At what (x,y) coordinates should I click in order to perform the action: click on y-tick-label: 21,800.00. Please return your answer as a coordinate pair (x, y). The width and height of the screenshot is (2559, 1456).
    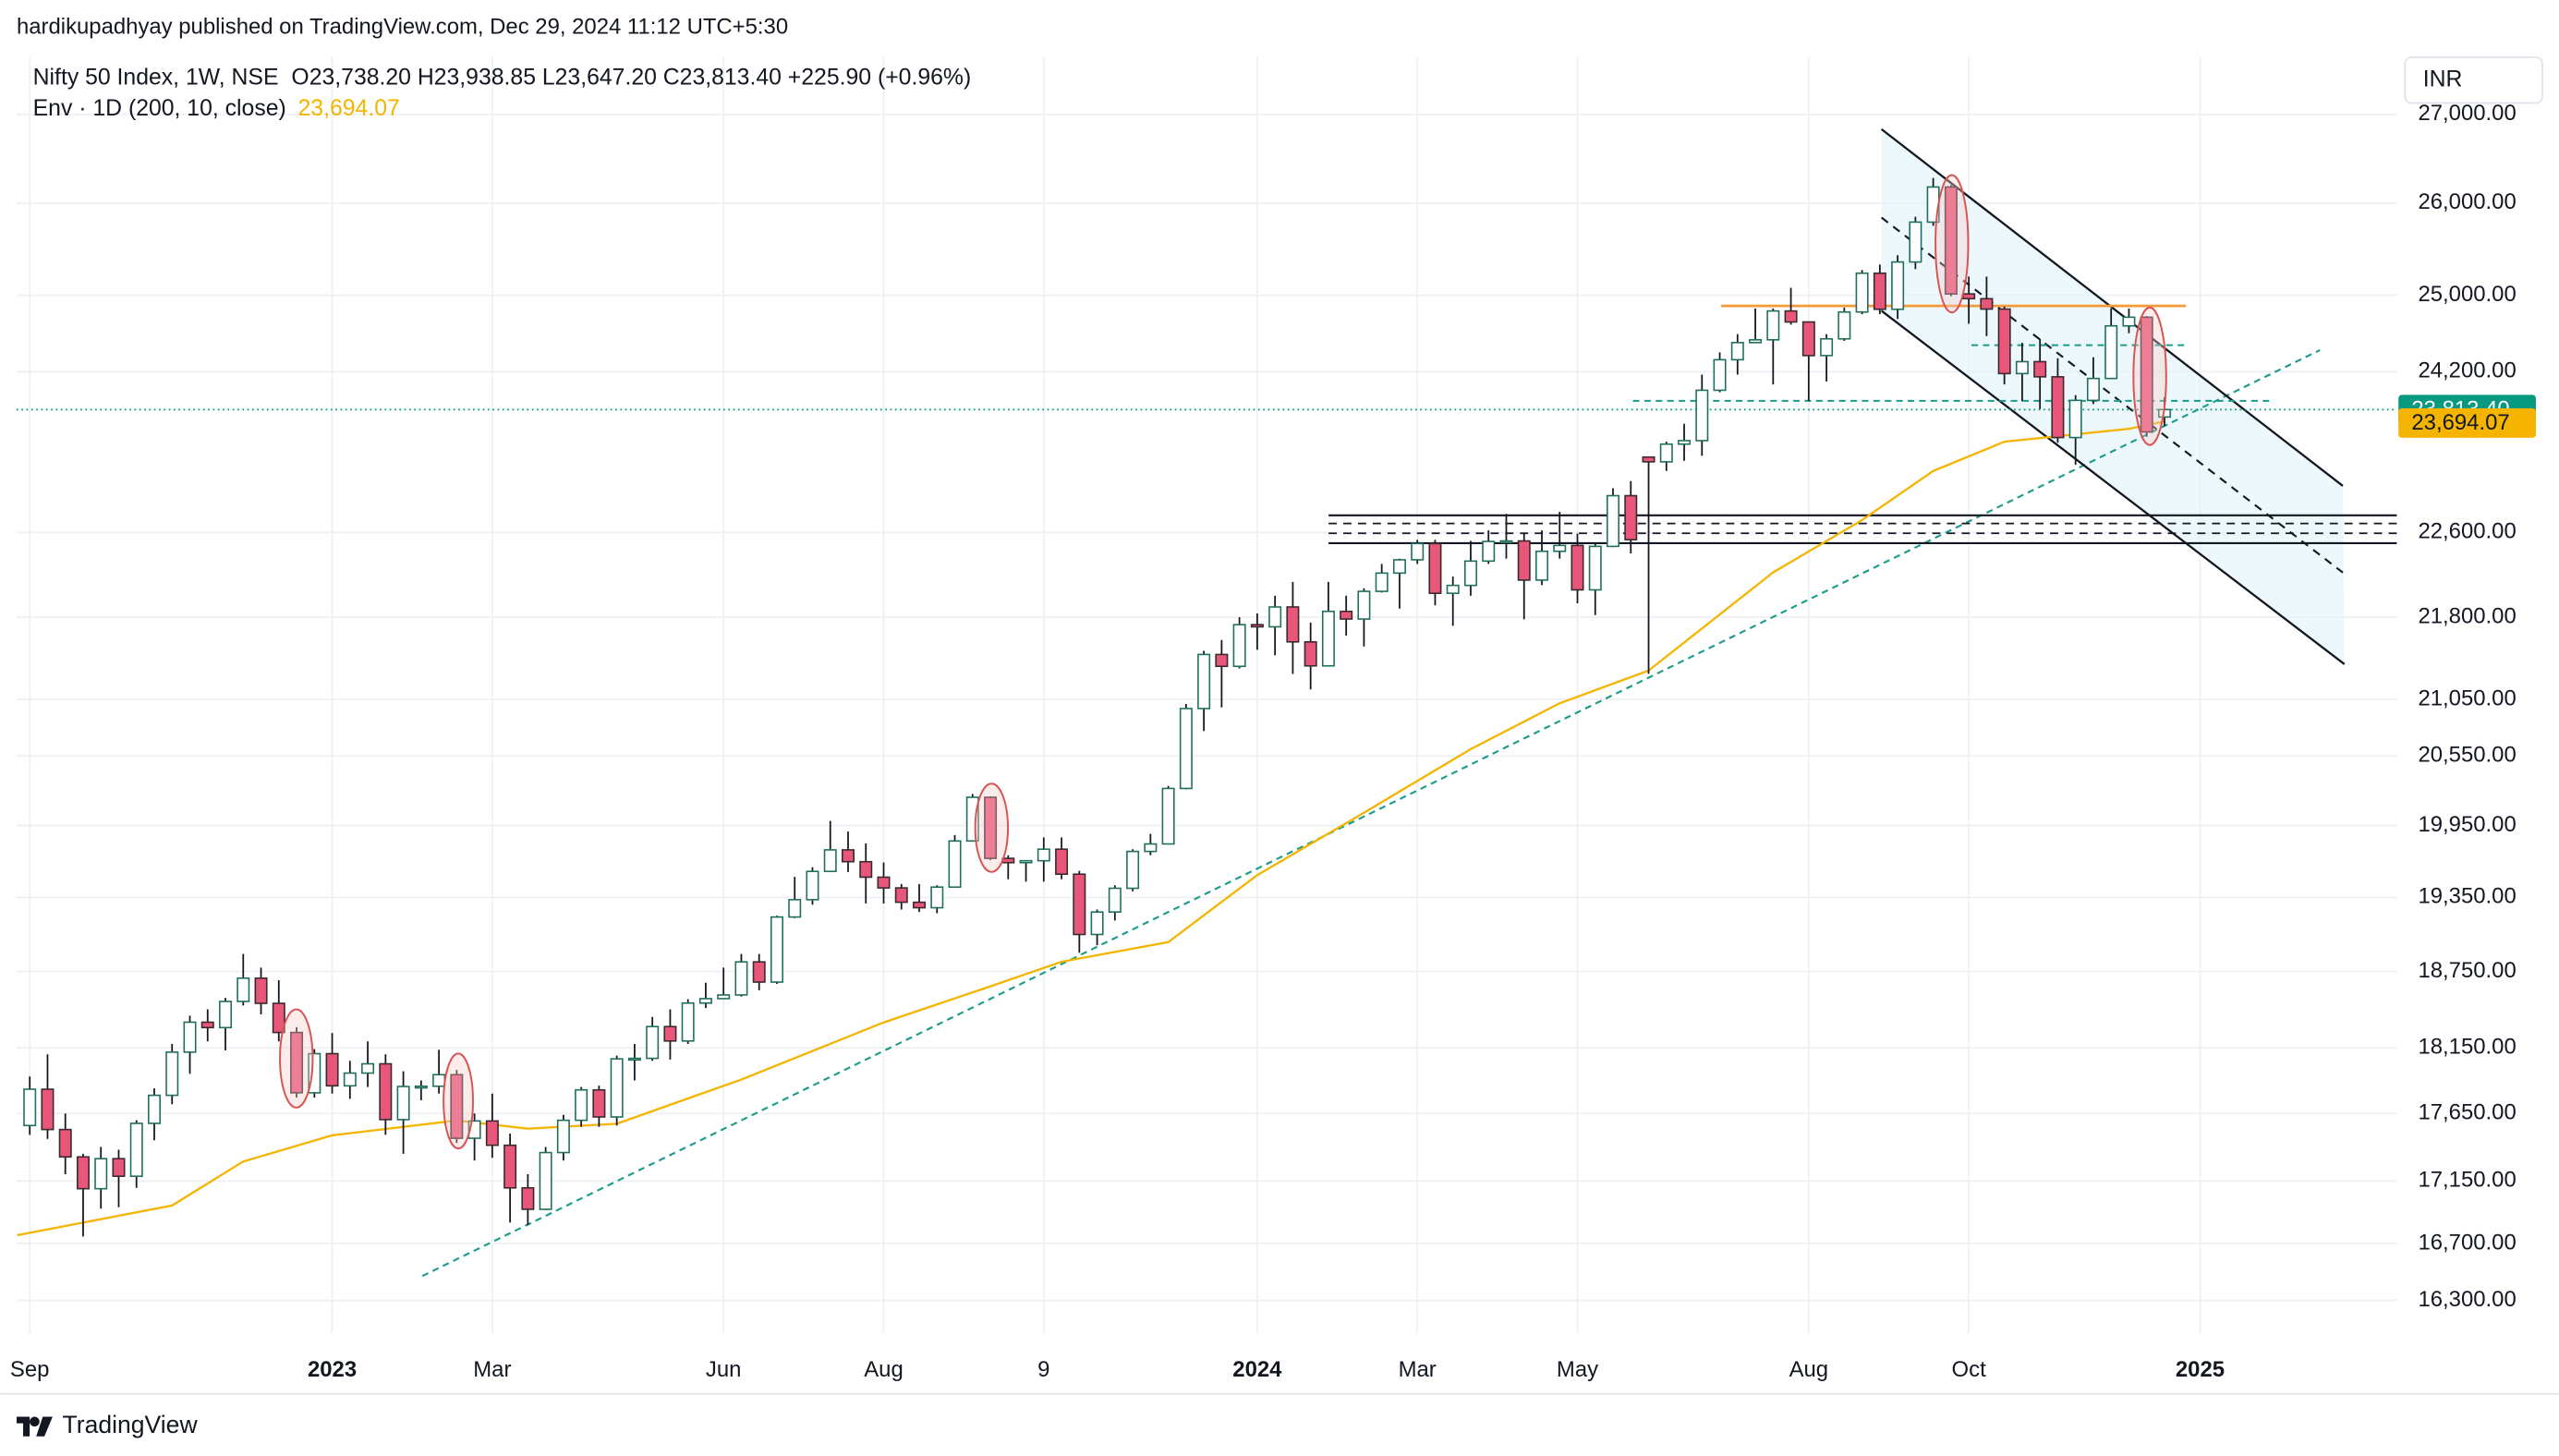
    Looking at the image, I should click on (2467, 615).